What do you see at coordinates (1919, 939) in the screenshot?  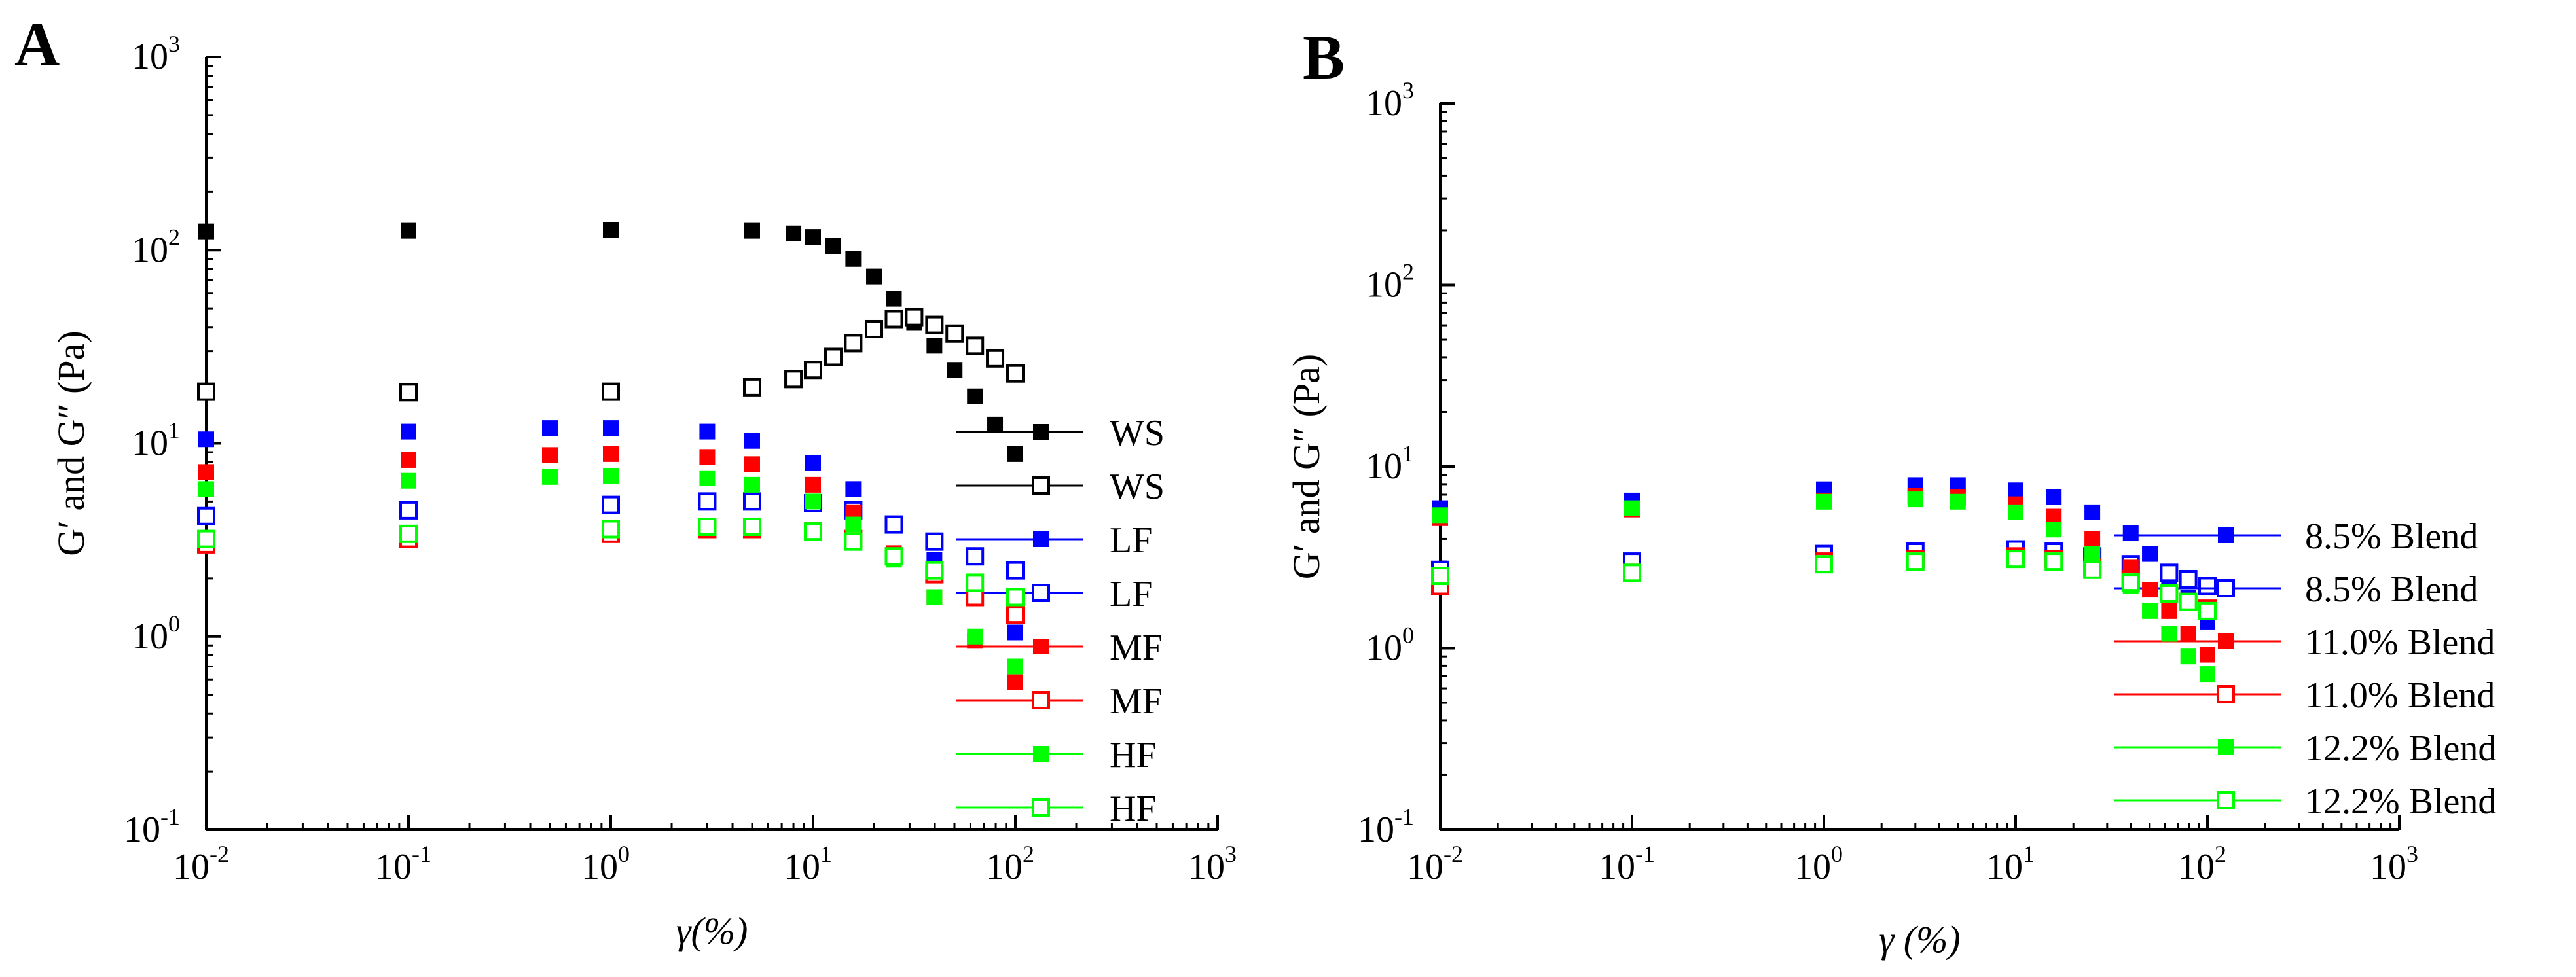 I see `x-axis-title: γ (%)` at bounding box center [1919, 939].